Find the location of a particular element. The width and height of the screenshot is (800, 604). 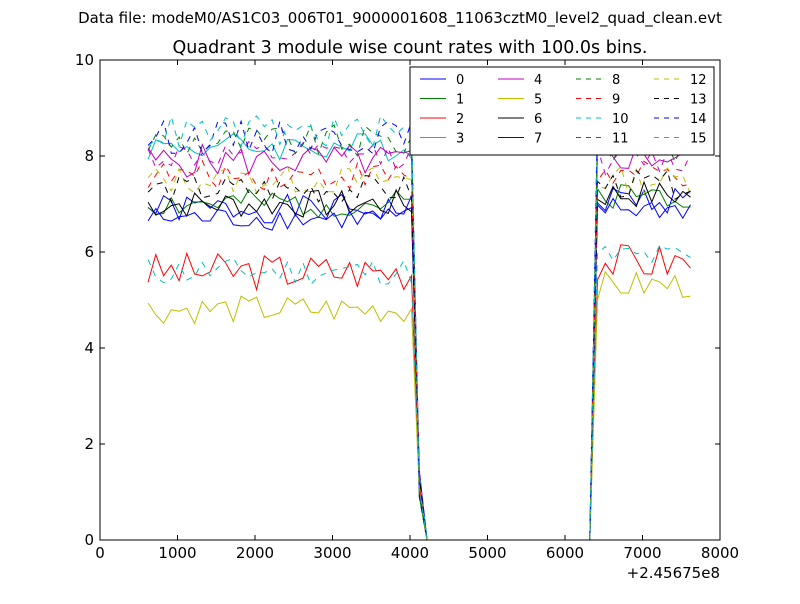

legend-label: 11 is located at coordinates (620, 139).